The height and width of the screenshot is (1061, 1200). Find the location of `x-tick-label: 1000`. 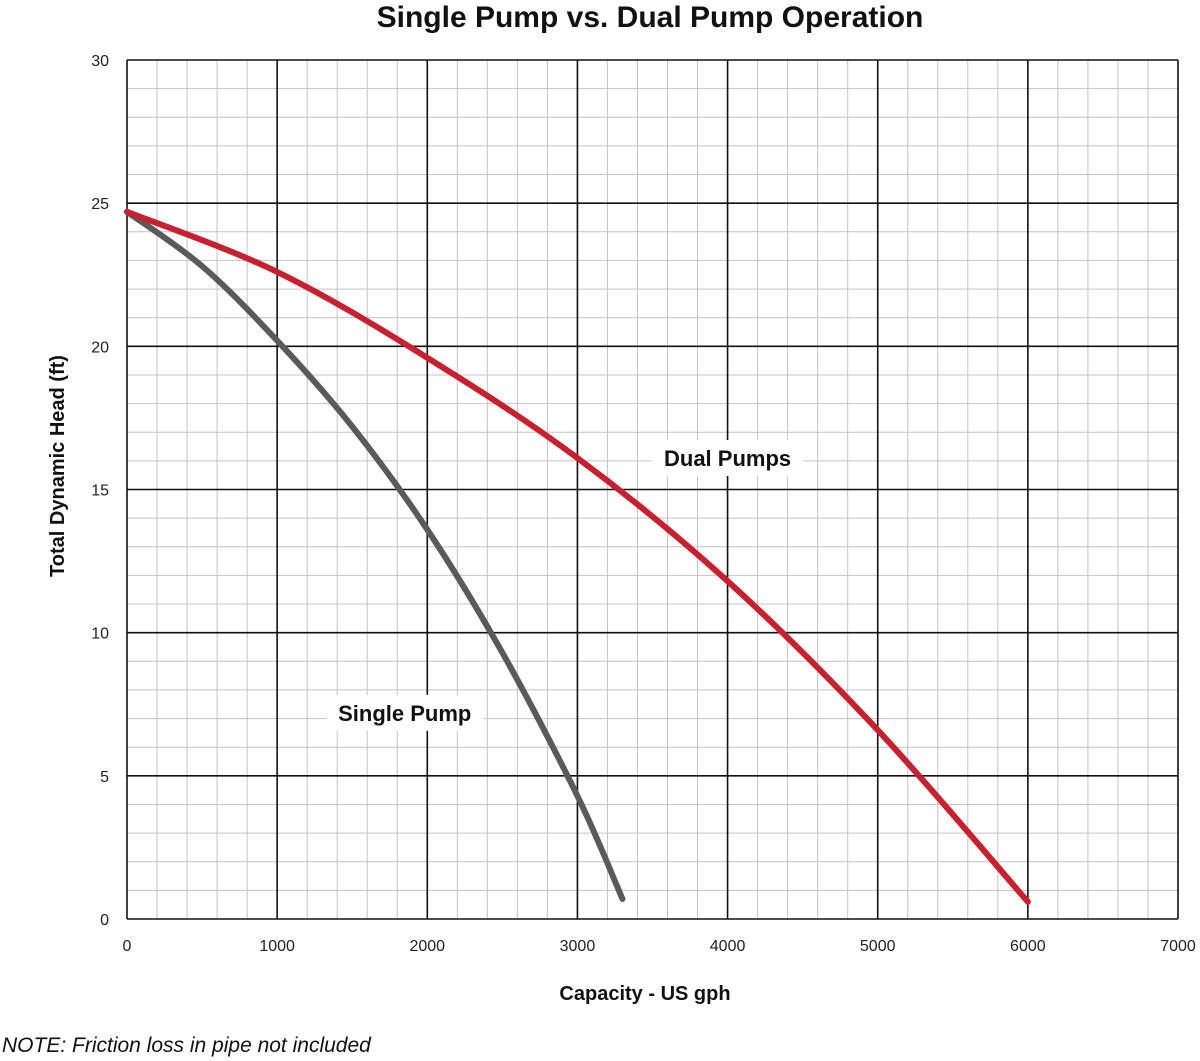

x-tick-label: 1000 is located at coordinates (277, 946).